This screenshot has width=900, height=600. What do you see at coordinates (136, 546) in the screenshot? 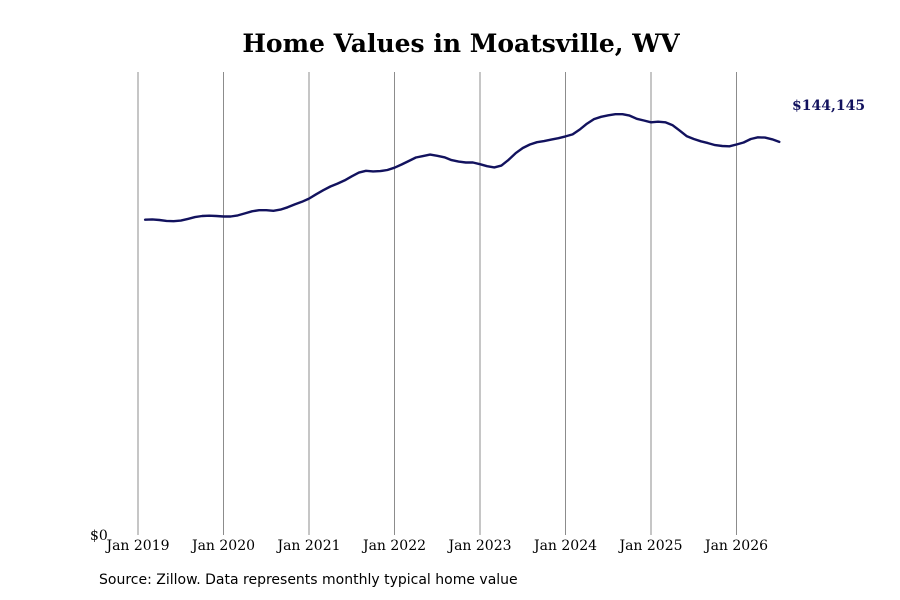
I see `x-tick-label: Jan 2019` at bounding box center [136, 546].